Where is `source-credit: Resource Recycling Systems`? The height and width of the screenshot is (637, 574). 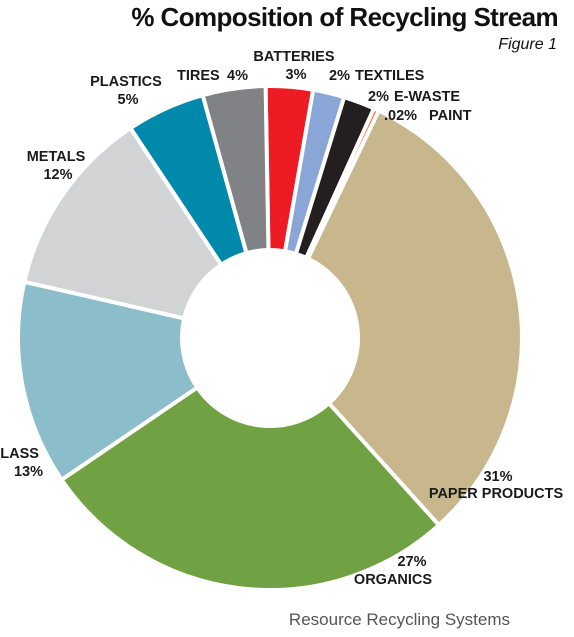 source-credit: Resource Recycling Systems is located at coordinates (399, 619).